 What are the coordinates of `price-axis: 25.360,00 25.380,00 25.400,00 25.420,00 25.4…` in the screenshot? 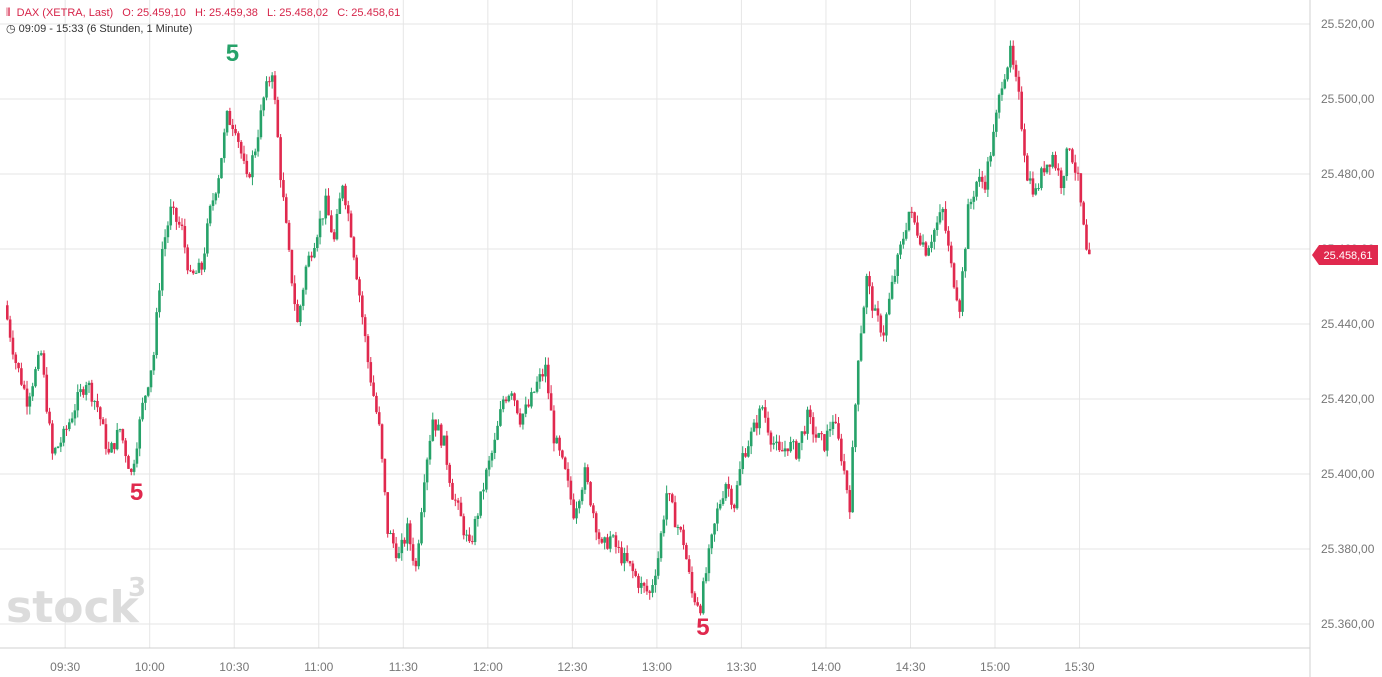 It's located at (1348, 324).